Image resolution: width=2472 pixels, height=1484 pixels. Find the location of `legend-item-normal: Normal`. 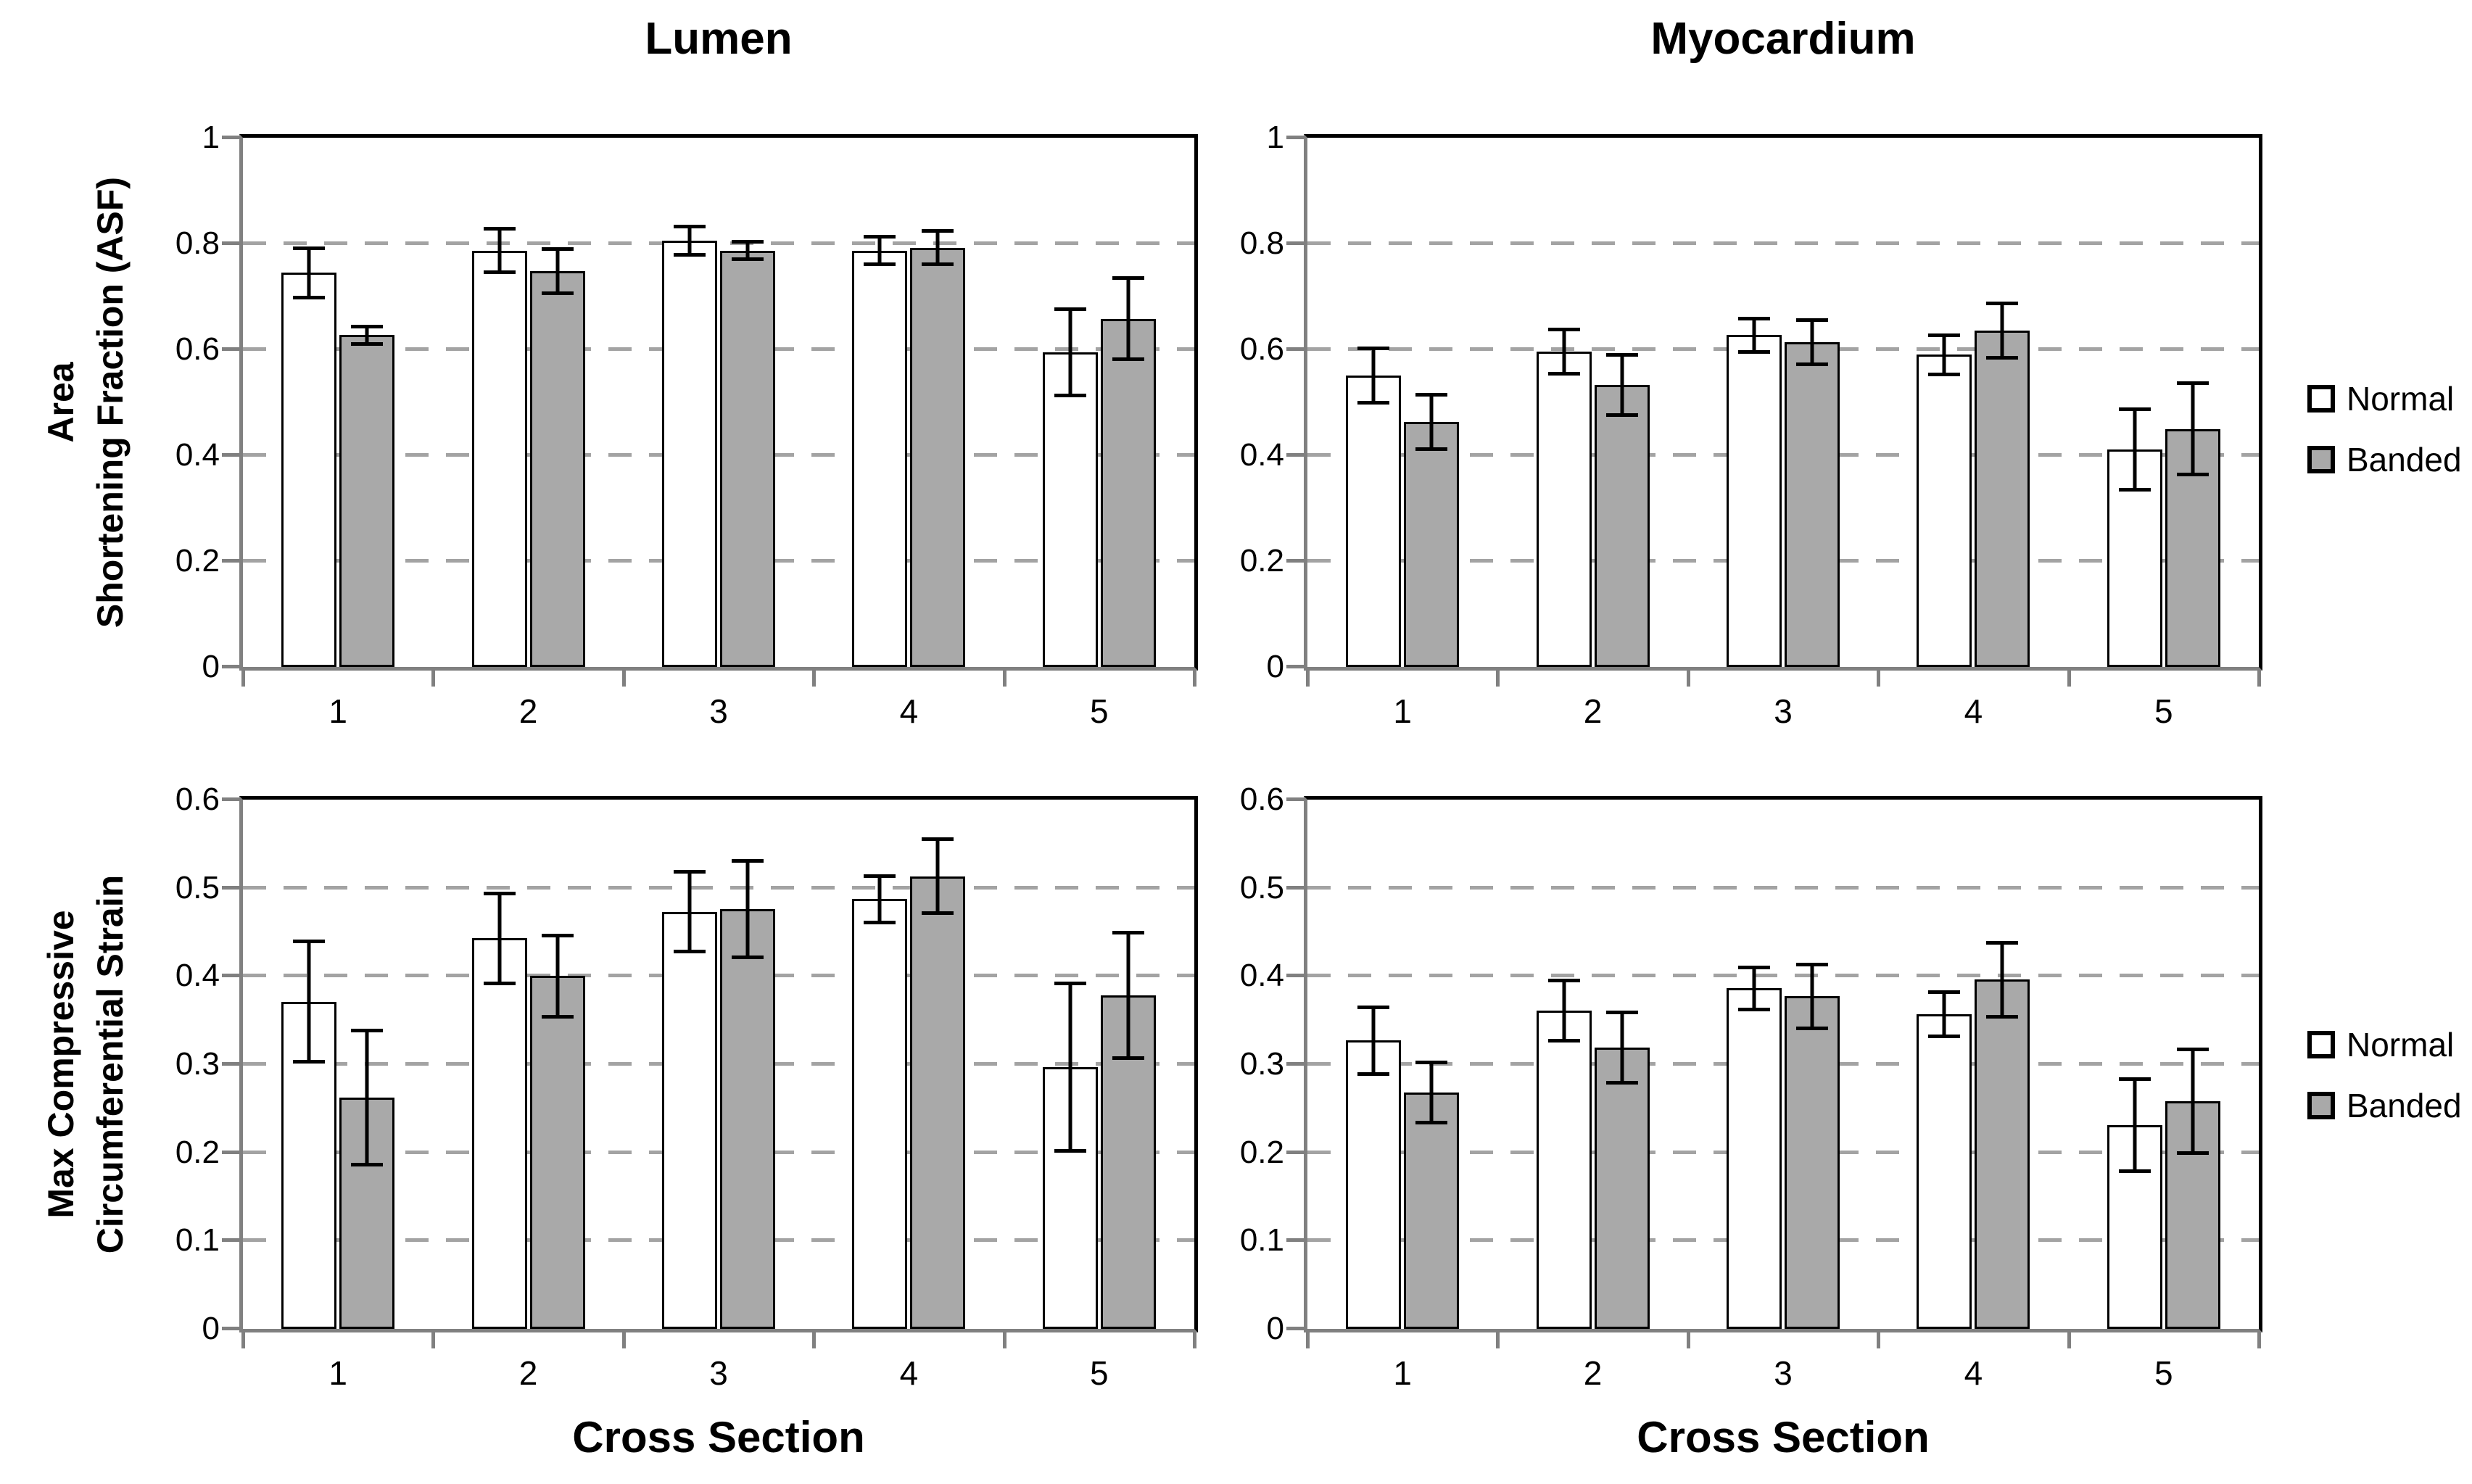

legend-item-normal: Normal is located at coordinates (2384, 398).